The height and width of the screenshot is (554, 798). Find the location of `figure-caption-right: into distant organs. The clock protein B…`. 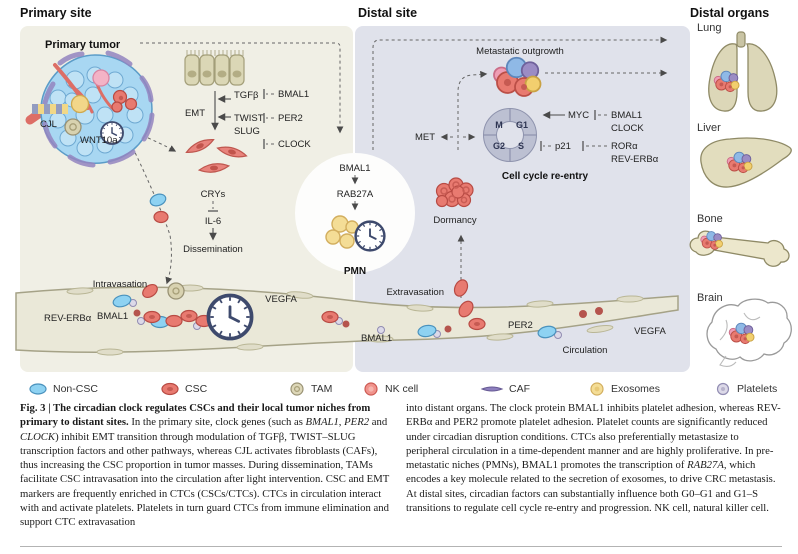

figure-caption-right: into distant organs. The clock protein B… is located at coordinates (593, 458).